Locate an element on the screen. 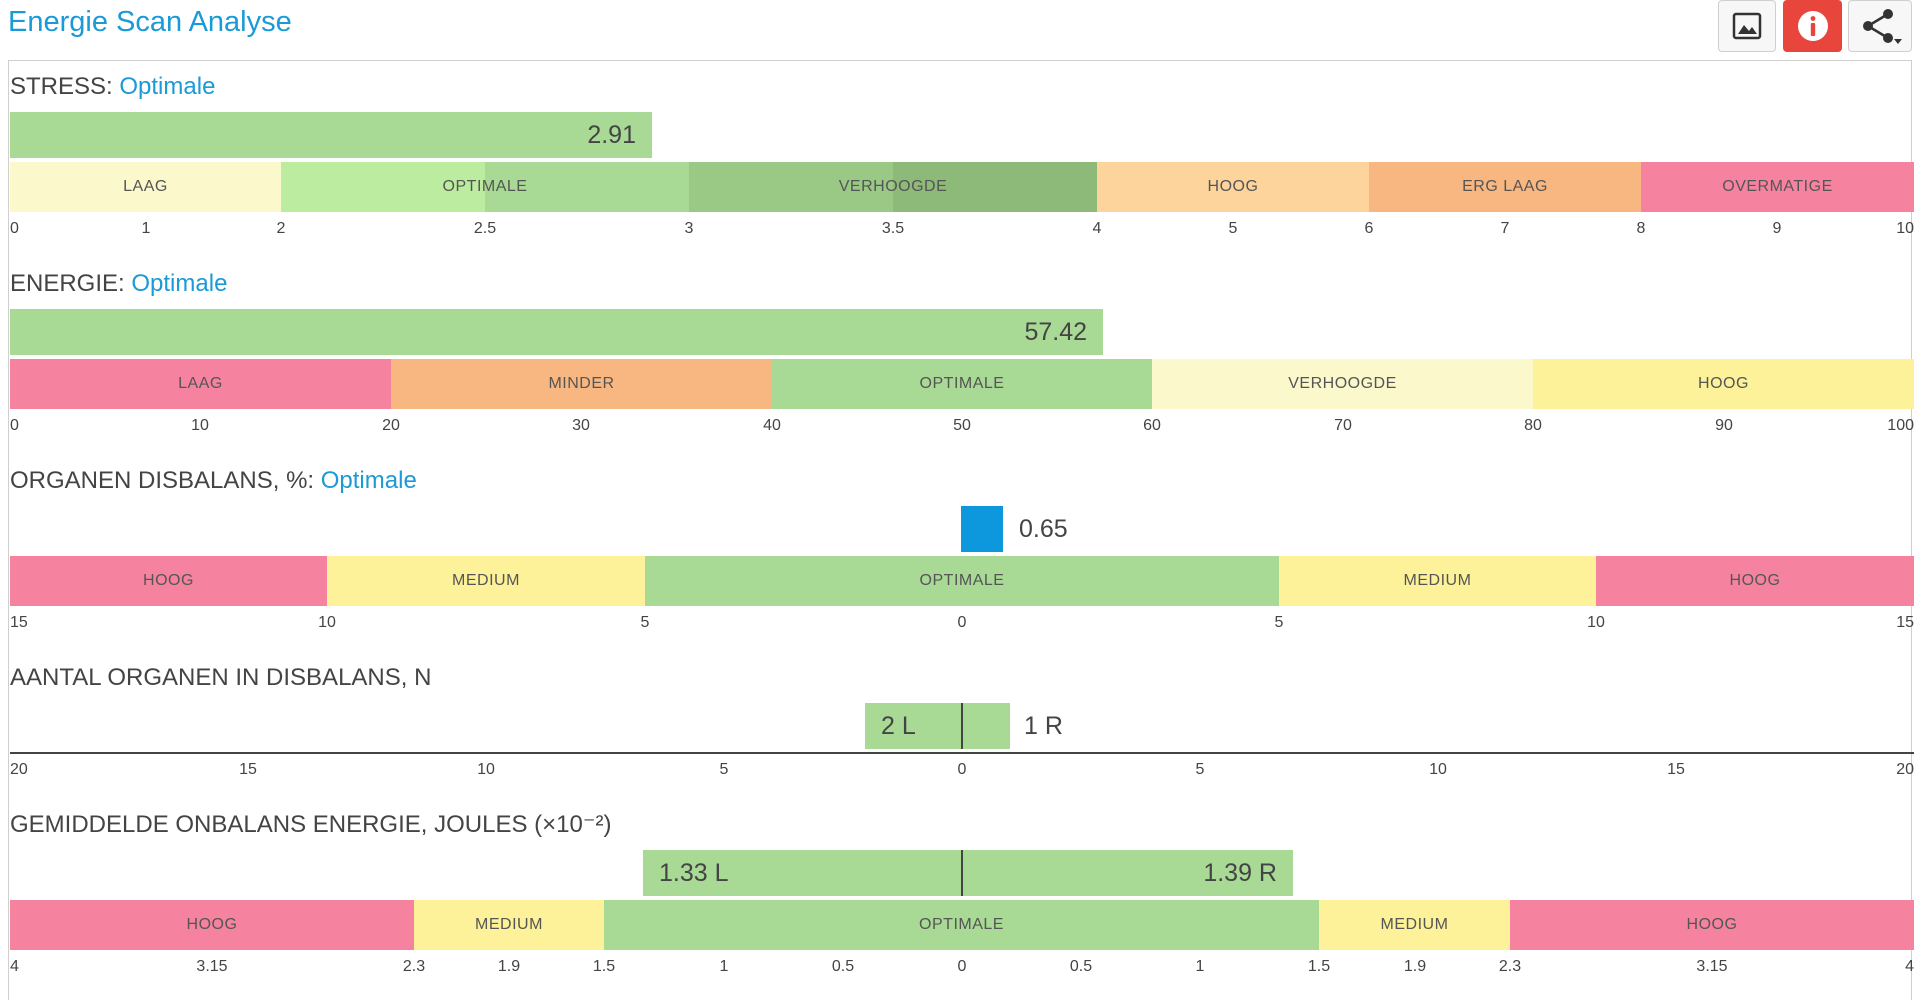 The width and height of the screenshot is (1920, 1000). gemiddelde-right-bar: 1.39 R is located at coordinates (1127, 873).